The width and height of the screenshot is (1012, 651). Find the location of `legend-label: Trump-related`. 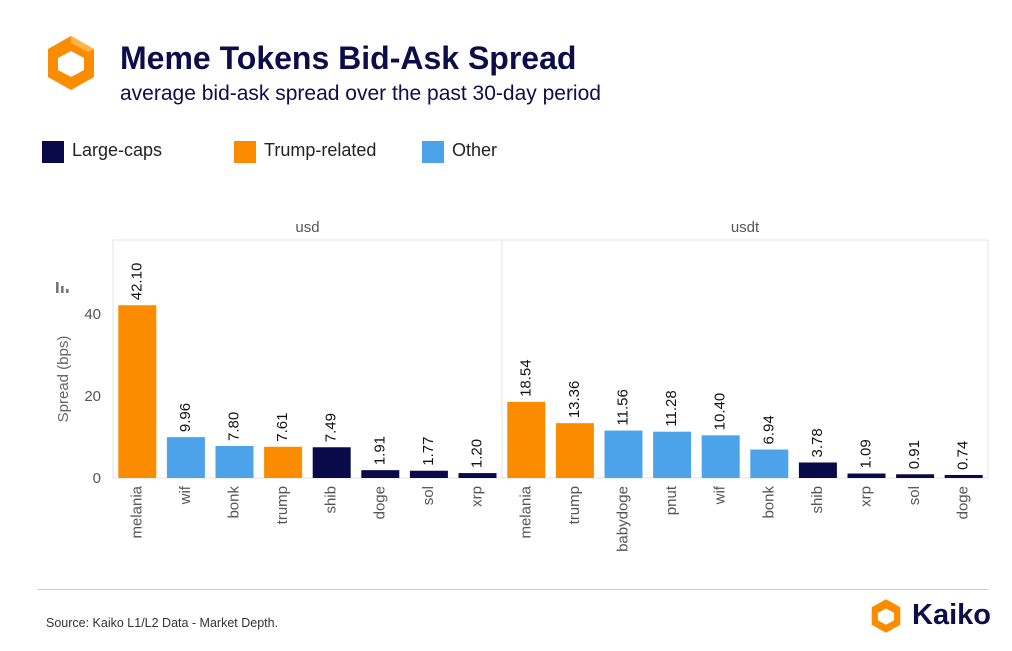

legend-label: Trump-related is located at coordinates (320, 150).